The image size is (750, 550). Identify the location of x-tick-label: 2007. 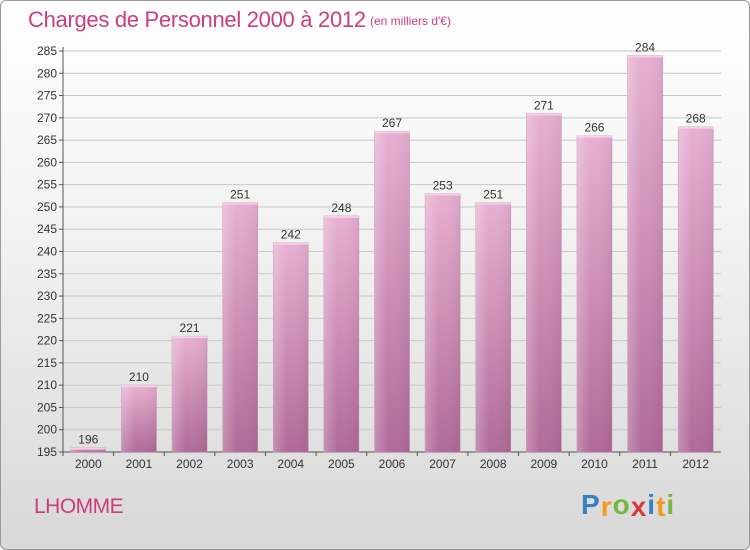
(442, 464).